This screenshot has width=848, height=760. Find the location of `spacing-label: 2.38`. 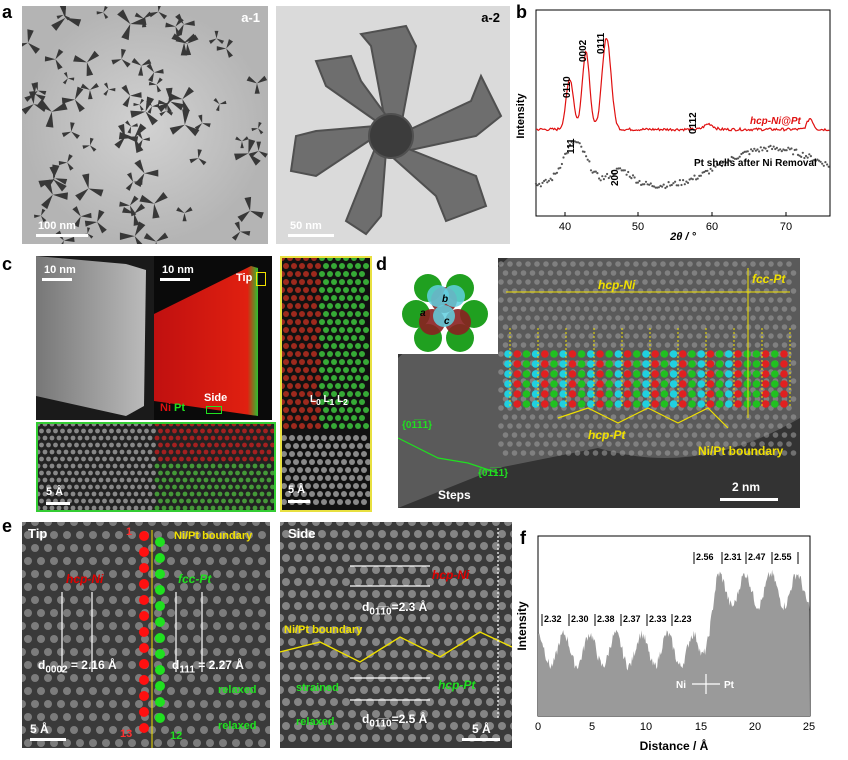

spacing-label: 2.38 is located at coordinates (606, 619).